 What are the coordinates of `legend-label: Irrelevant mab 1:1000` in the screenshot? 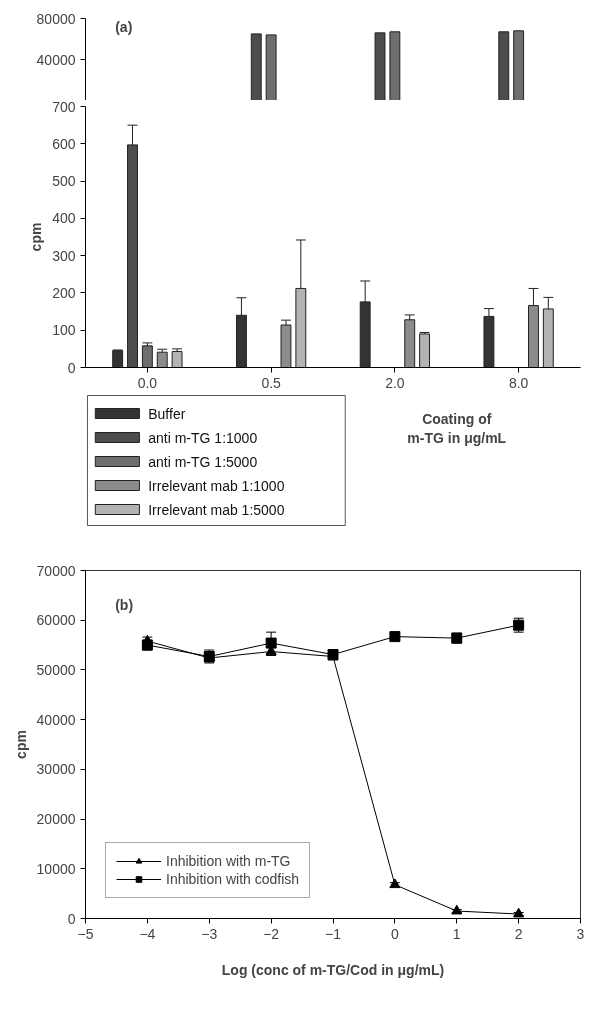 It's located at (216, 485).